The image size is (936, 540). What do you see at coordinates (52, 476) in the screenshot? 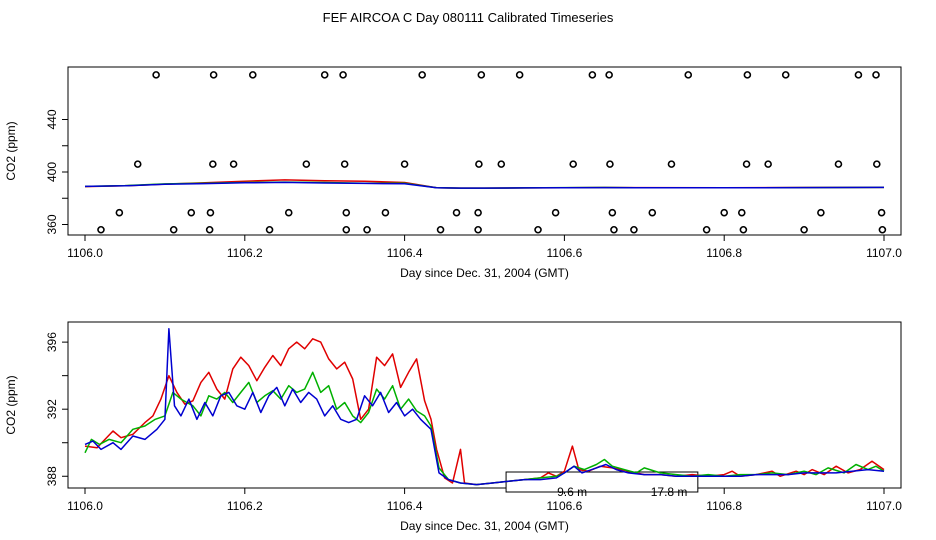
I see `y-tick-label: 388` at bounding box center [52, 476].